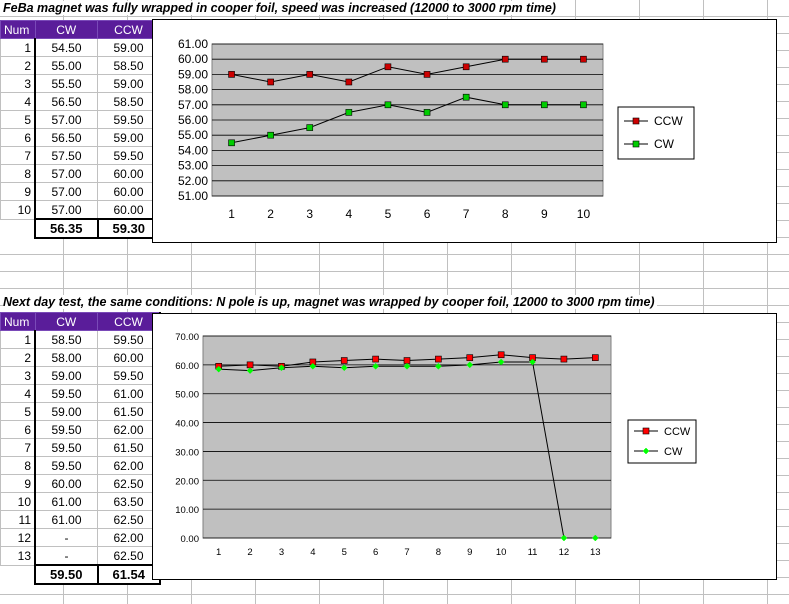  Describe the element at coordinates (80, 393) in the screenshot. I see `table-row: 4 59.50 61.00` at that location.